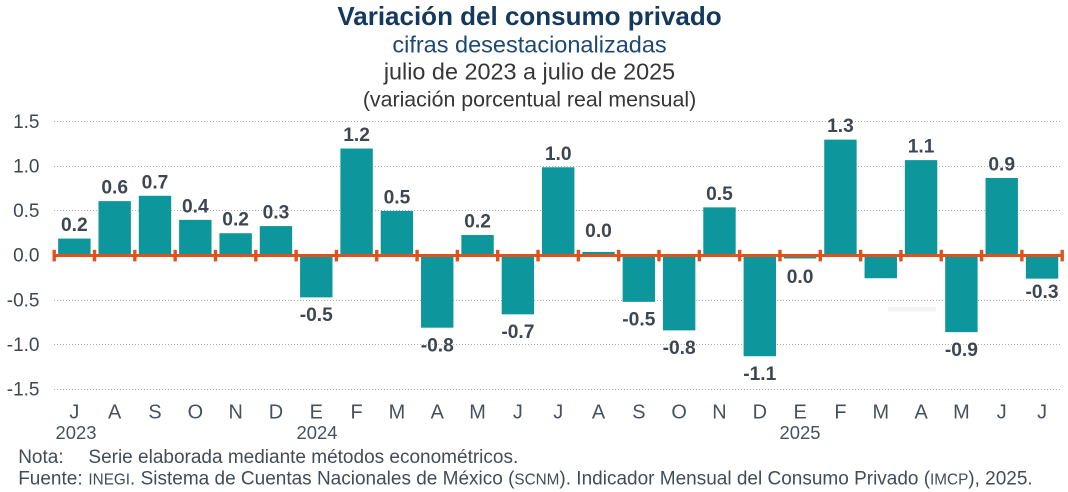  I want to click on svg-text: 2025, so click(800, 432).